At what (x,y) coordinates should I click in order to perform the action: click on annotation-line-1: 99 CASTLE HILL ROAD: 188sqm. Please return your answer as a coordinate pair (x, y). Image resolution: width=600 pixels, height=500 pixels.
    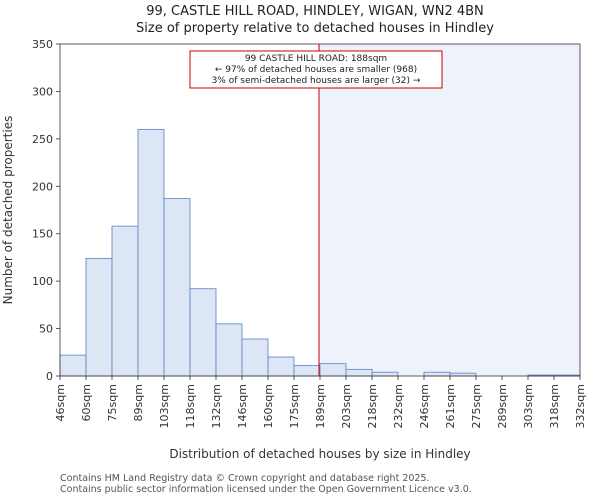
    Looking at the image, I should click on (316, 59).